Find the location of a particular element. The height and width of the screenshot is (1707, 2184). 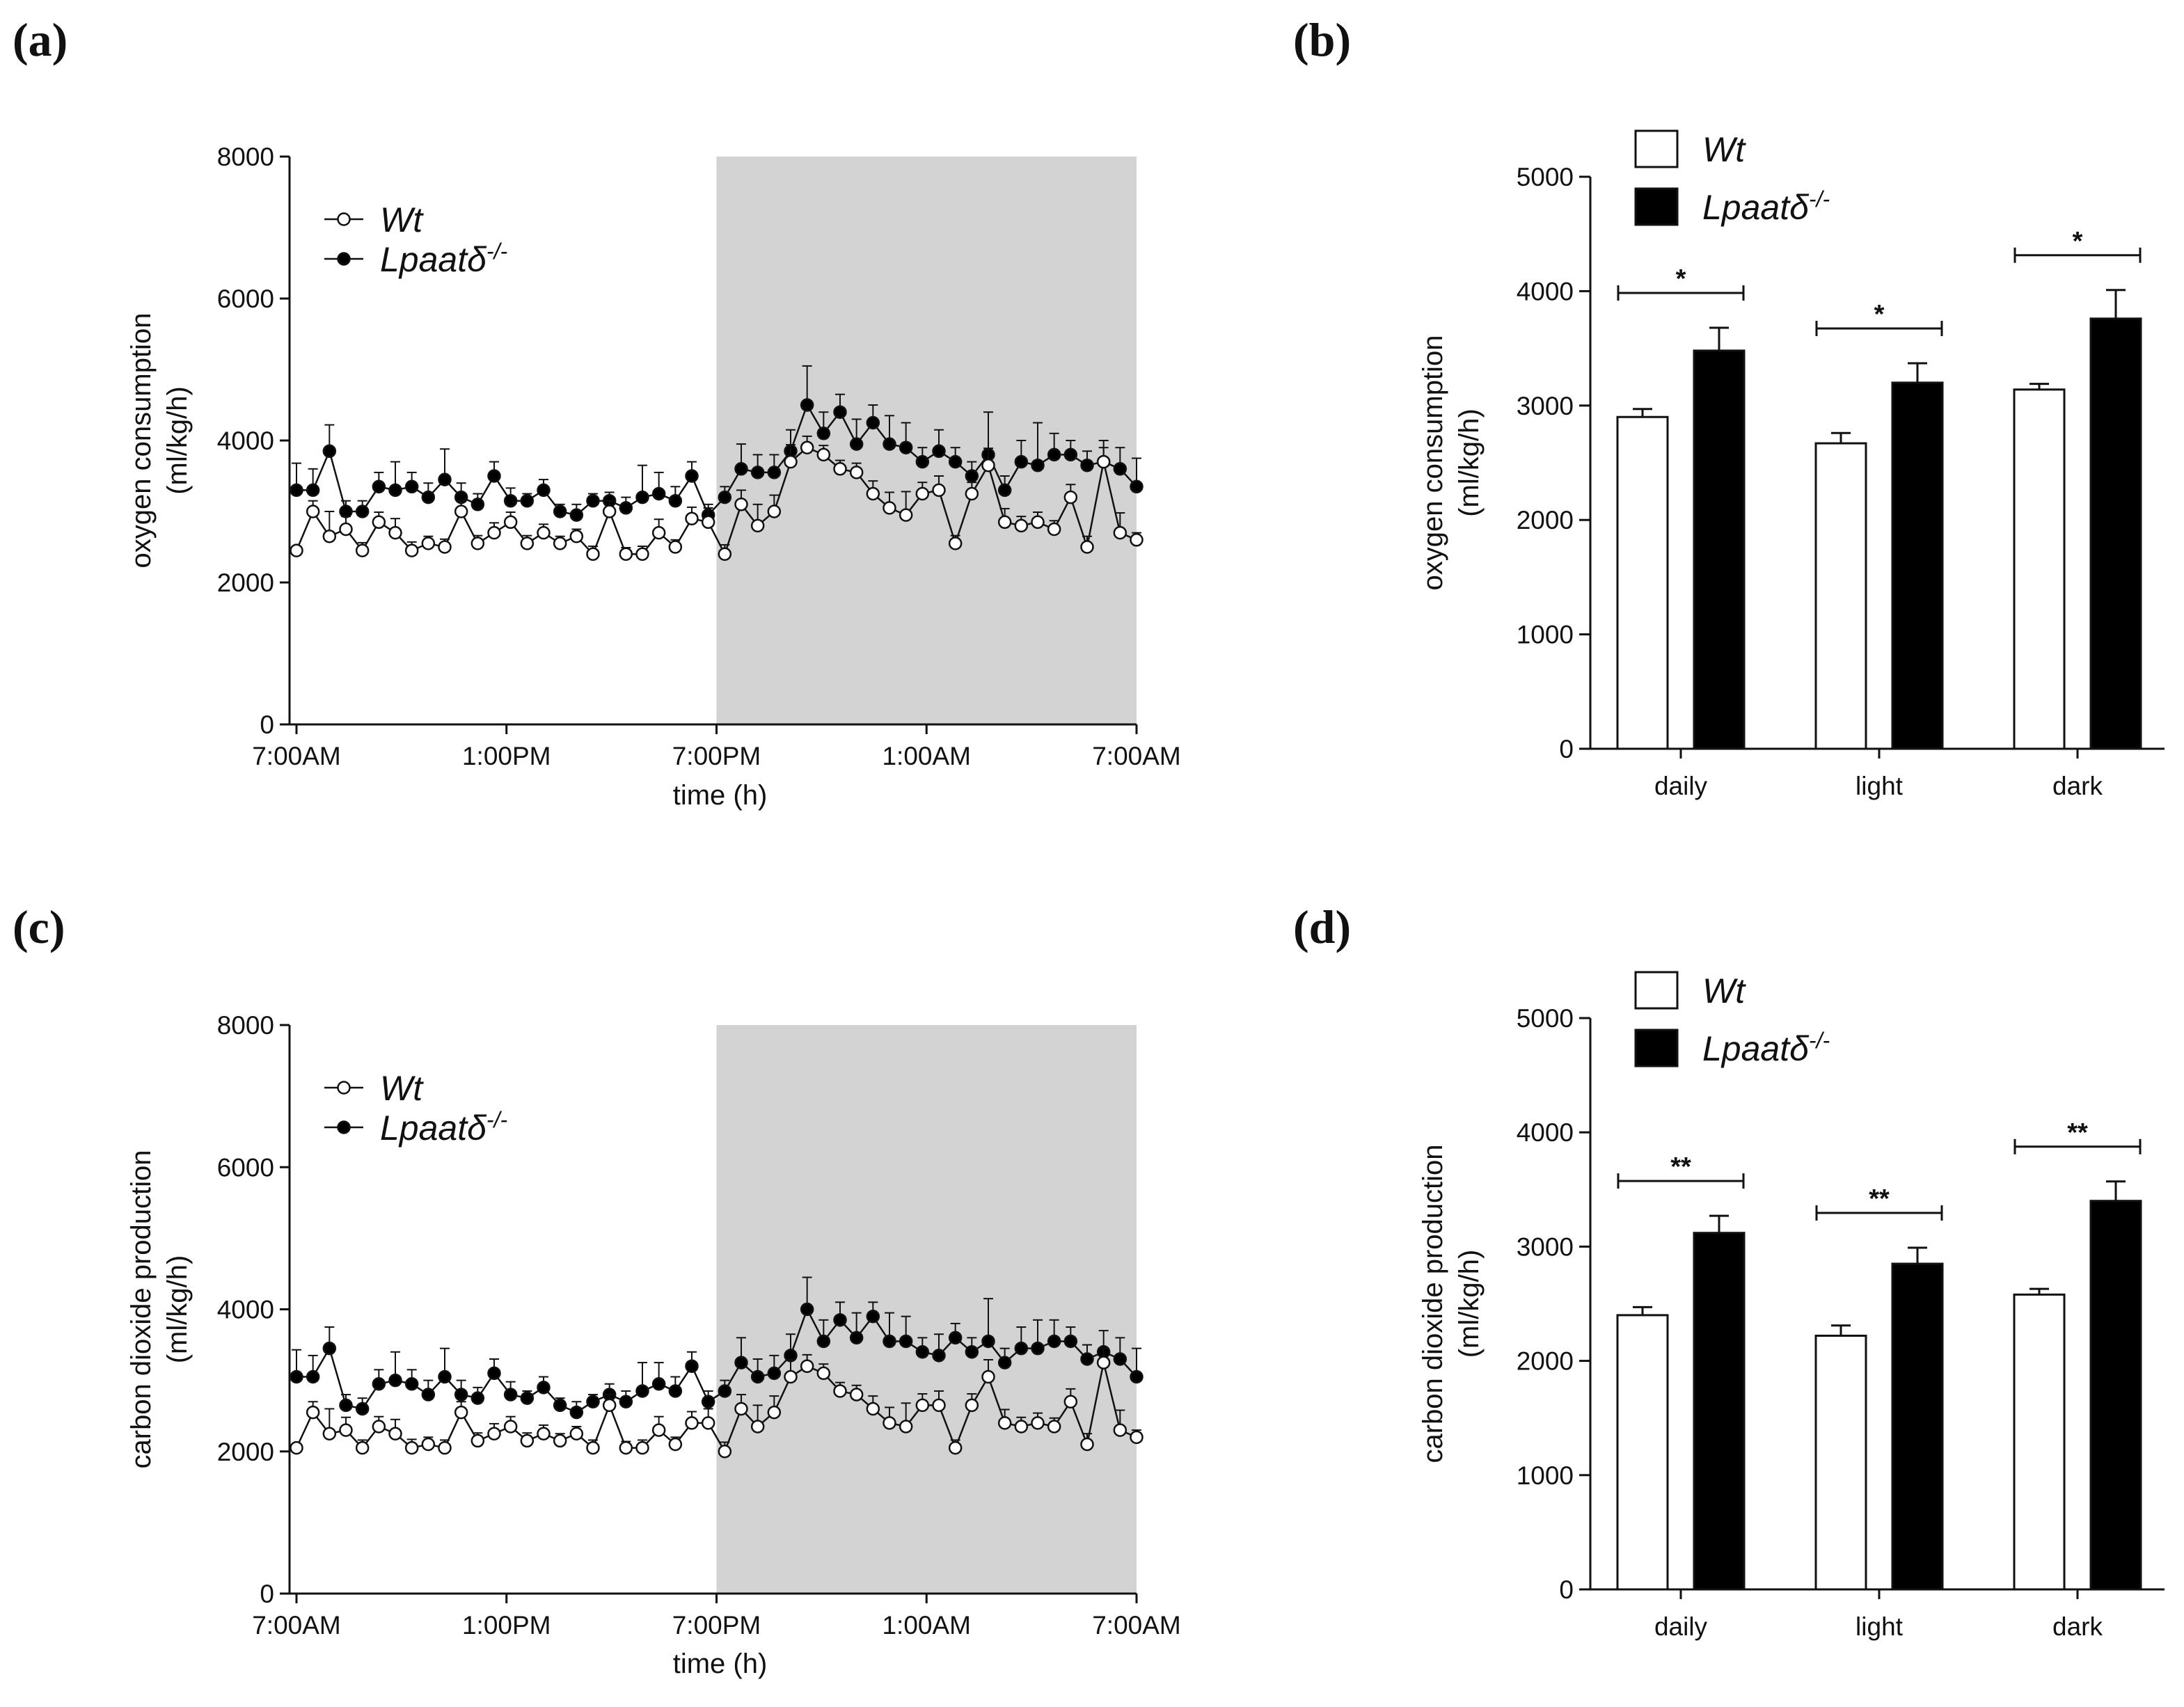

panel-c-y-tick-label: 0 is located at coordinates (267, 1594).